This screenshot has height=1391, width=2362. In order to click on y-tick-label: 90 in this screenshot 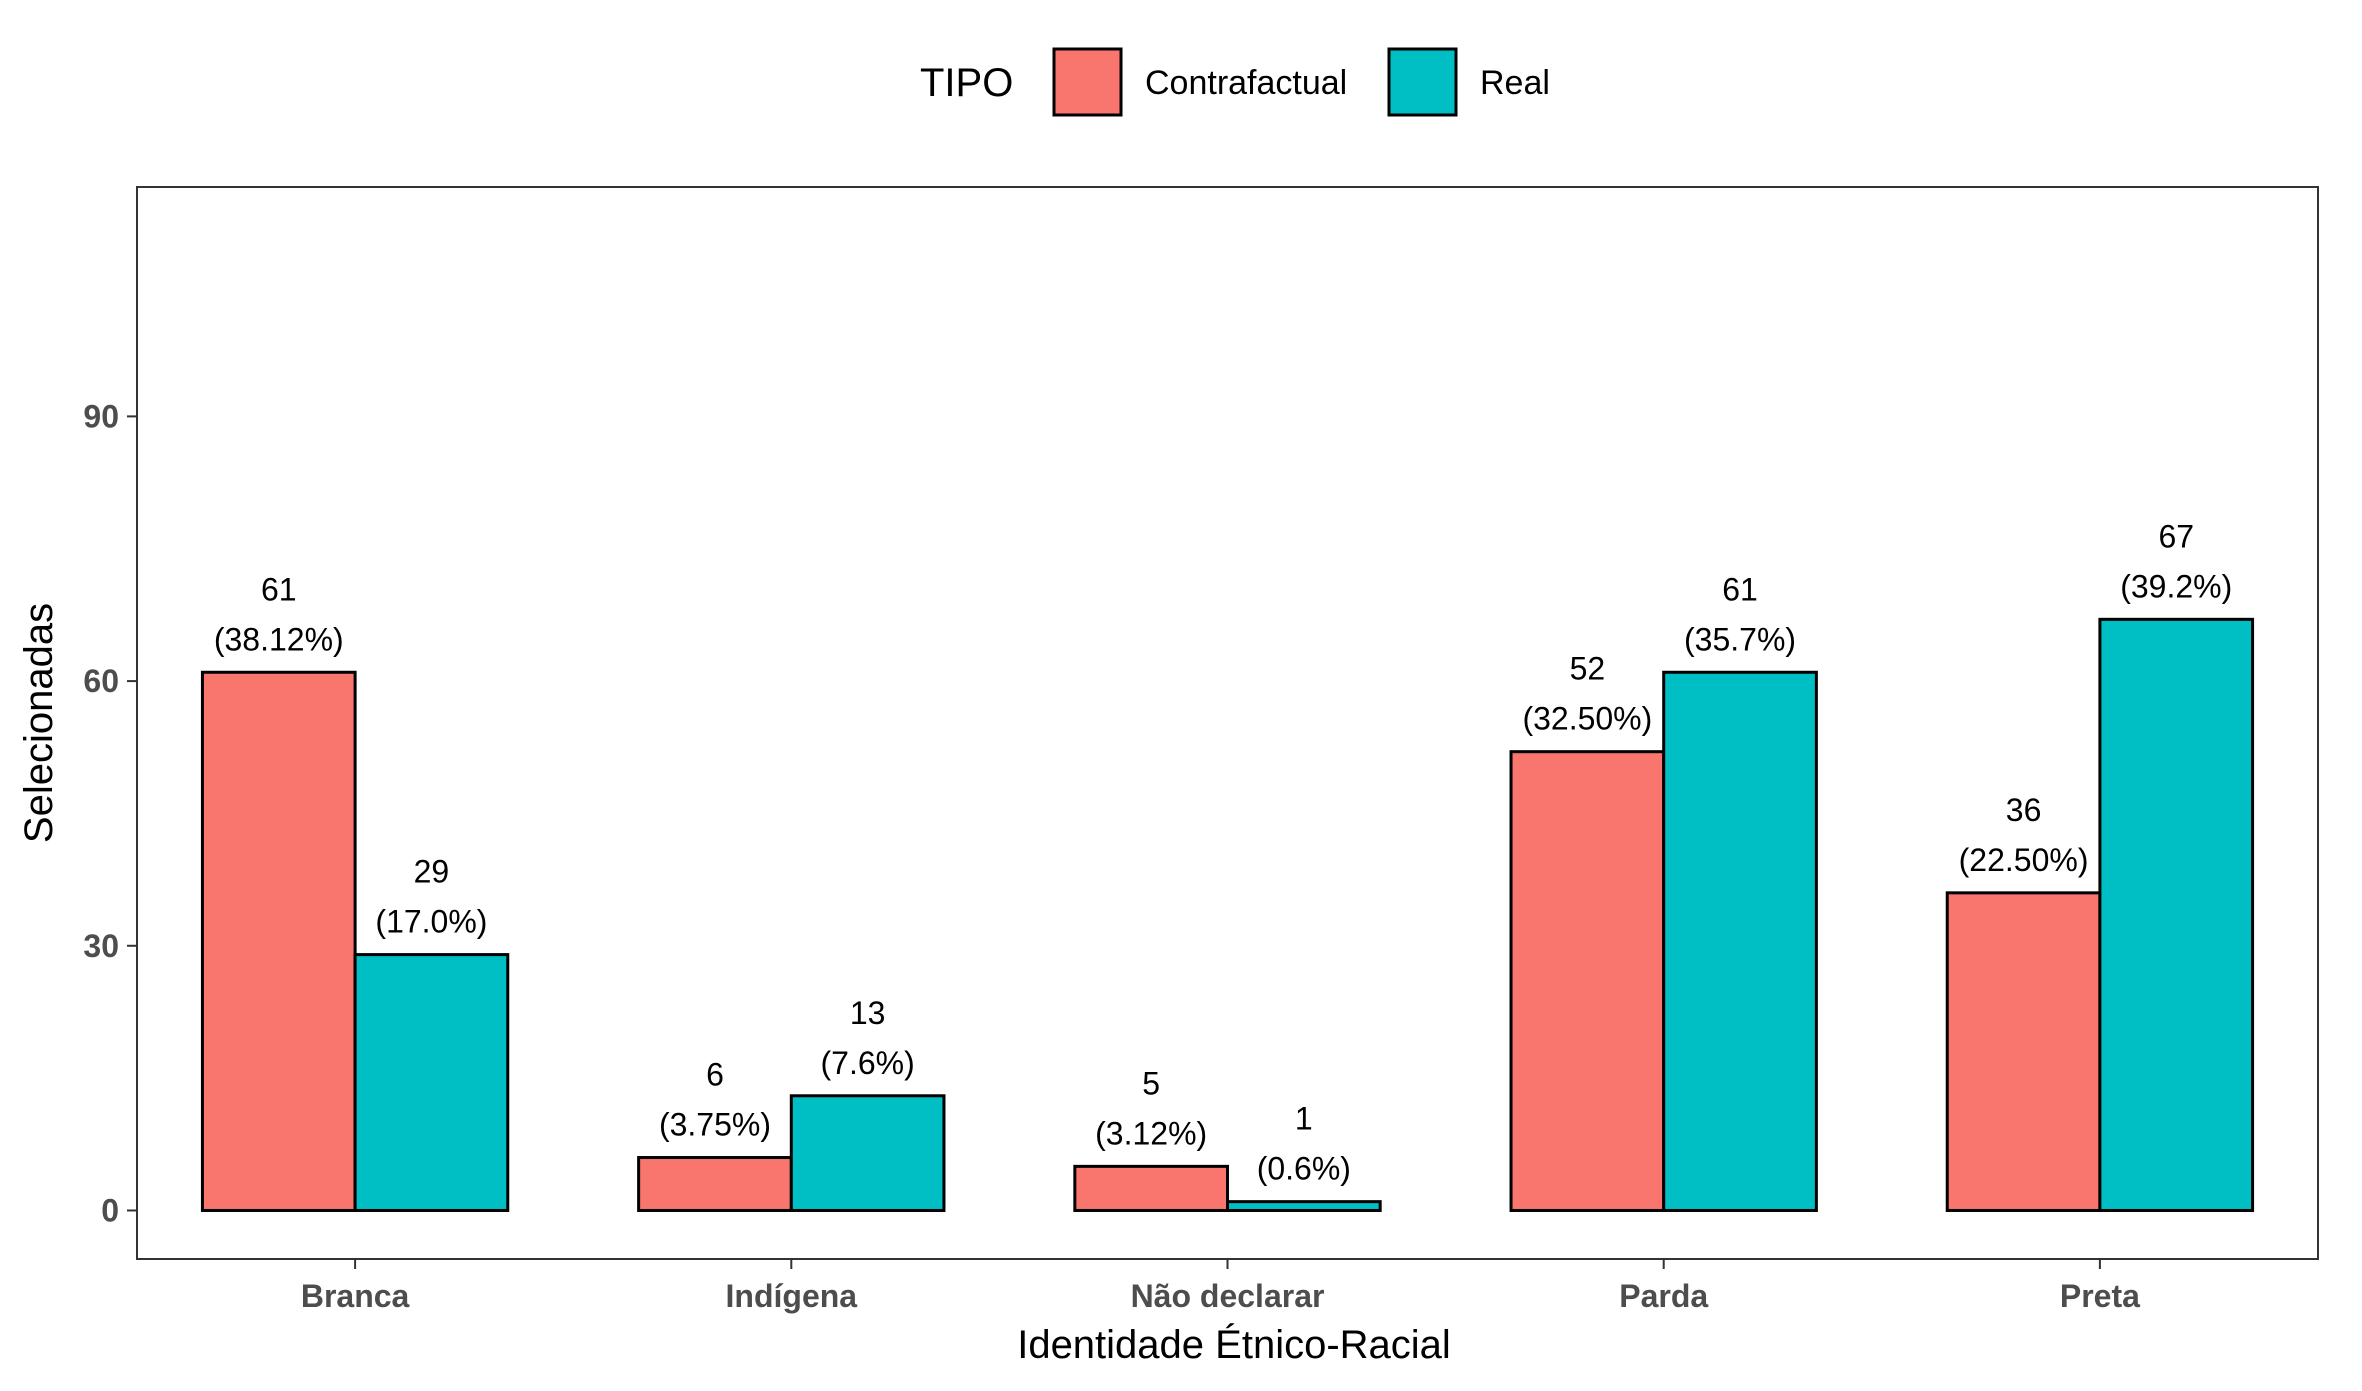, I will do `click(101, 416)`.